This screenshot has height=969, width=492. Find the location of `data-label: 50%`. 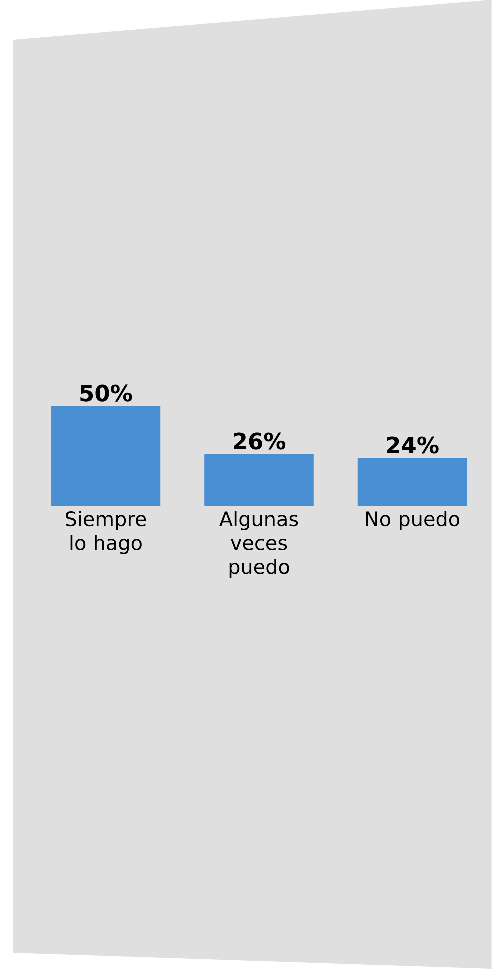

data-label: 50% is located at coordinates (106, 393).